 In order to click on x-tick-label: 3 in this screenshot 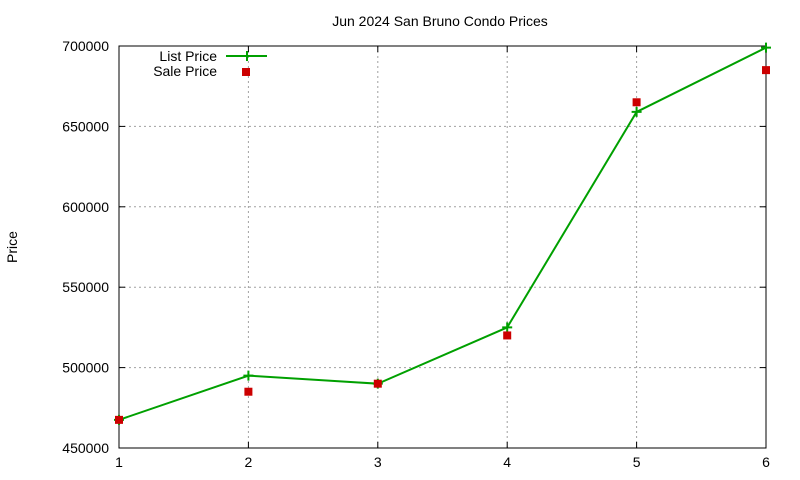, I will do `click(378, 462)`.